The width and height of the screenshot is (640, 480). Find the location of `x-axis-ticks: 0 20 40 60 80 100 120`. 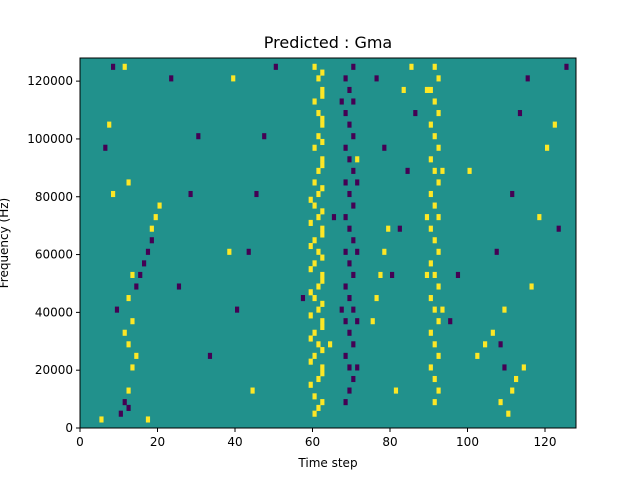

x-axis-ticks: 0 20 40 60 80 100 120 is located at coordinates (316, 438).